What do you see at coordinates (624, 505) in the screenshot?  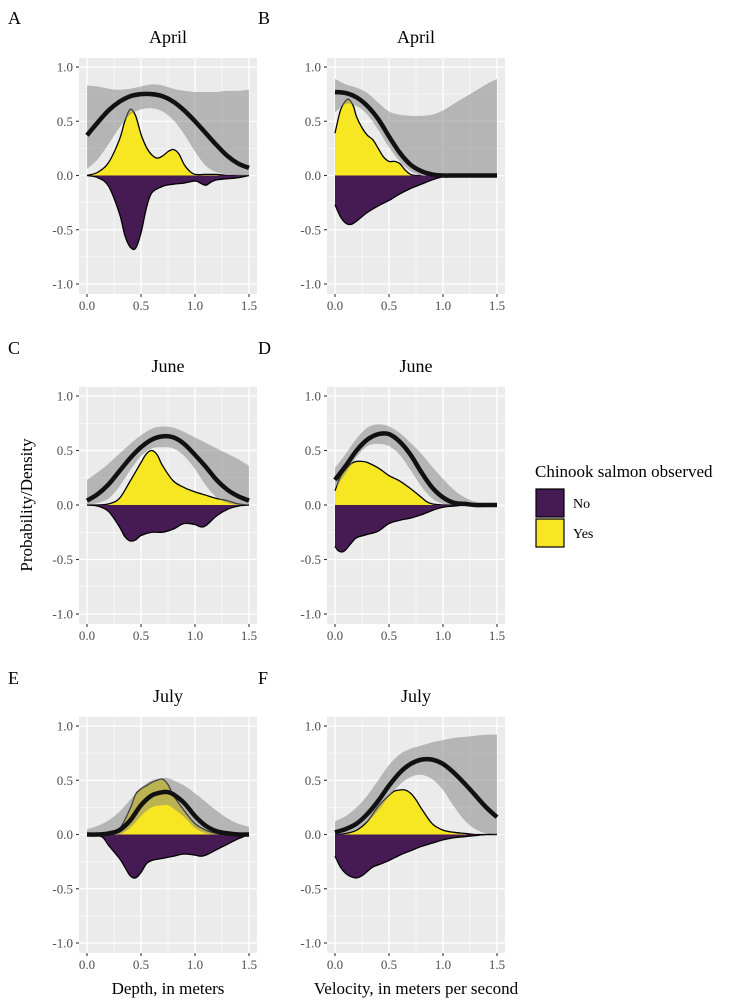 I see `legend: Chinook salmon observed No Yes` at bounding box center [624, 505].